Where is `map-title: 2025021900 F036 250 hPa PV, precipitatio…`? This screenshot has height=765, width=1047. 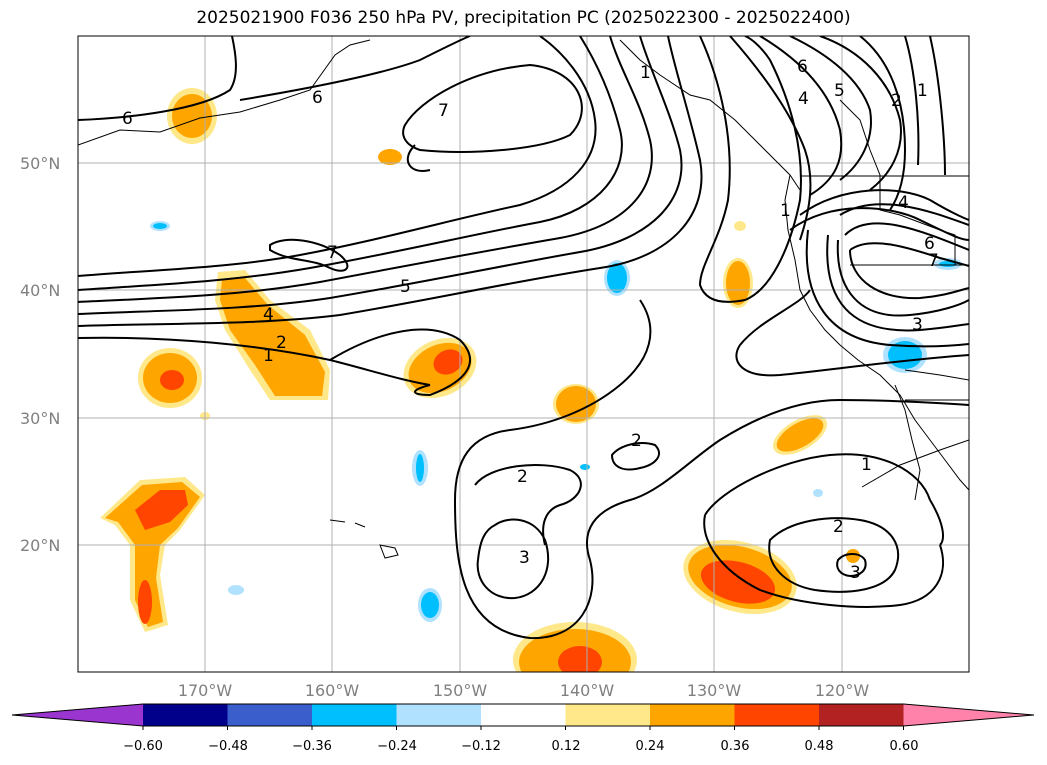 map-title: 2025021900 F036 250 hPa PV, precipitatio… is located at coordinates (523, 18).